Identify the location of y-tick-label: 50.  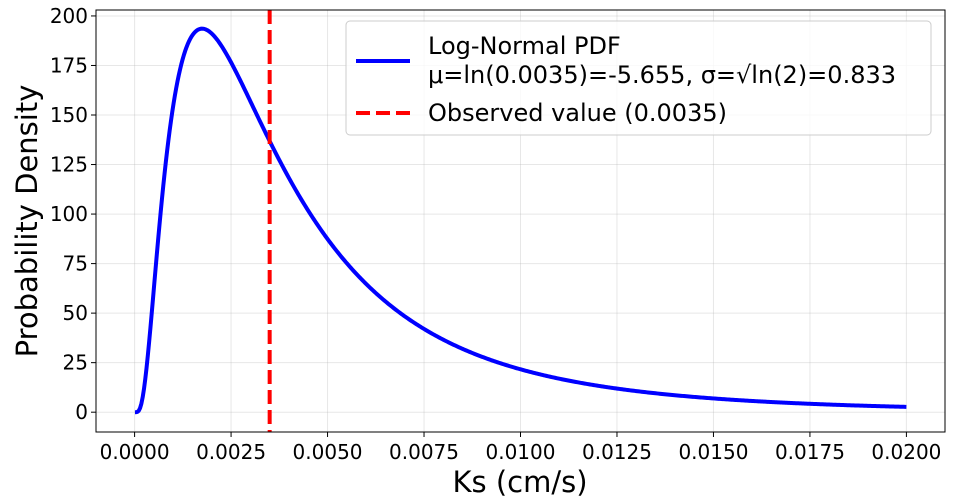
(75, 313).